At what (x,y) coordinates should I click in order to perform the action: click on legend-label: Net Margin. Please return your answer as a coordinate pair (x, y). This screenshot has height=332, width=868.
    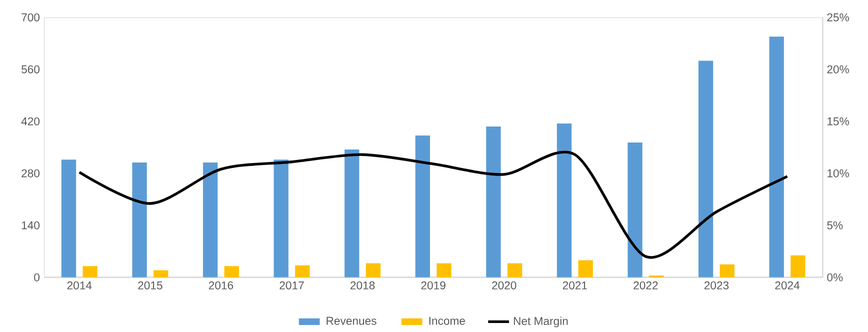
    Looking at the image, I should click on (541, 322).